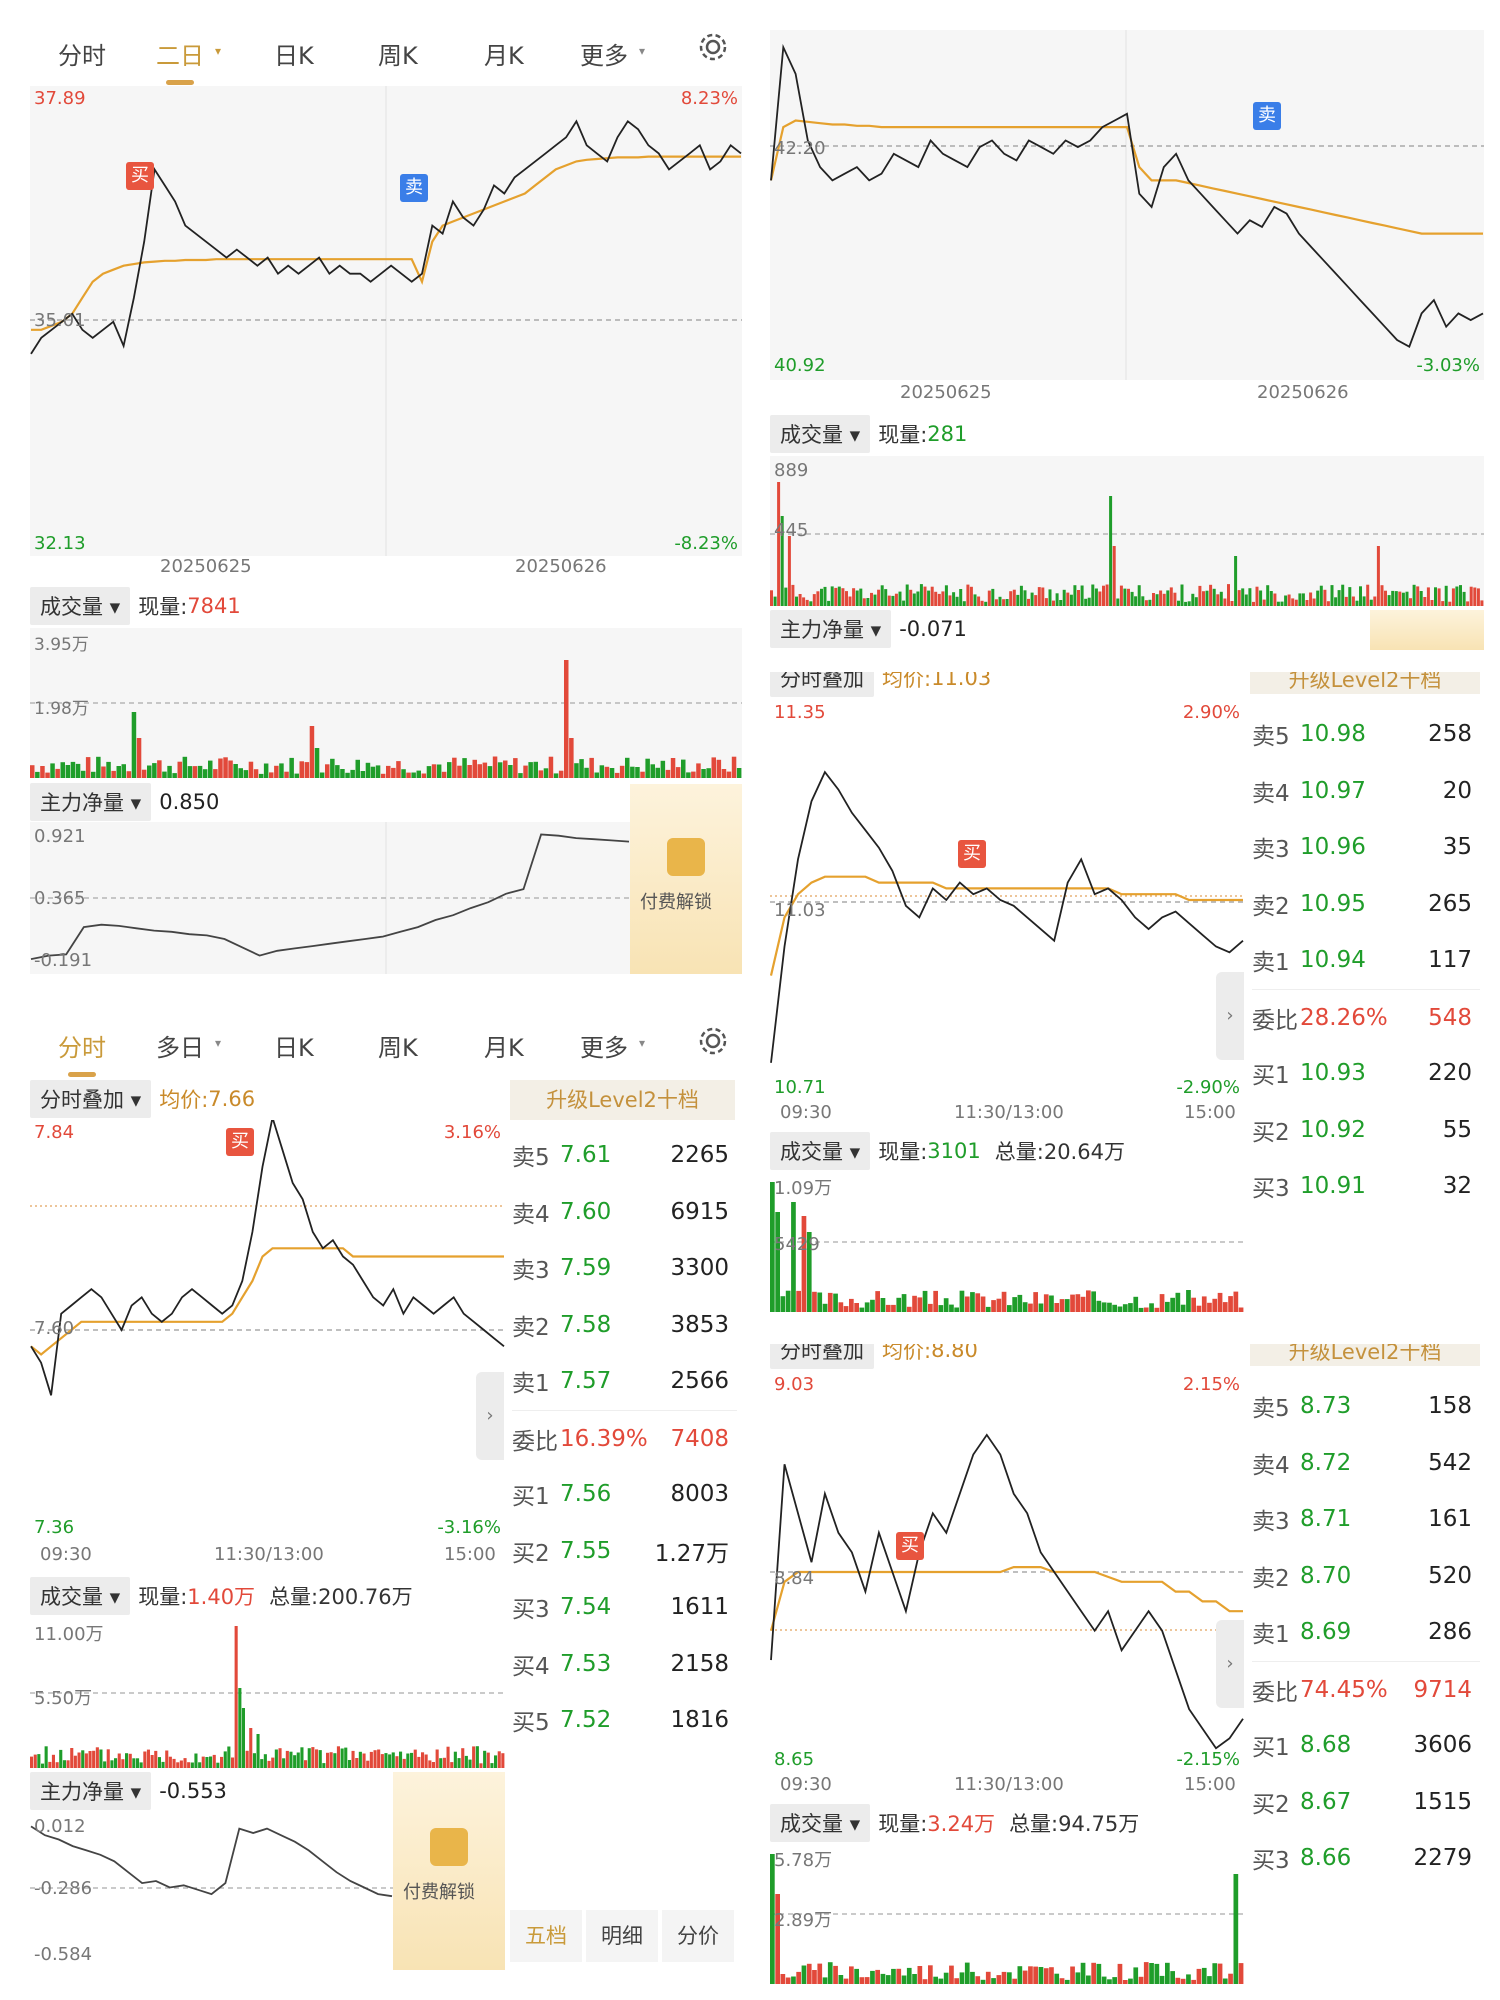 This screenshot has width=1500, height=2000. What do you see at coordinates (1271, 1465) in the screenshot?
I see `order-side-label: 卖4` at bounding box center [1271, 1465].